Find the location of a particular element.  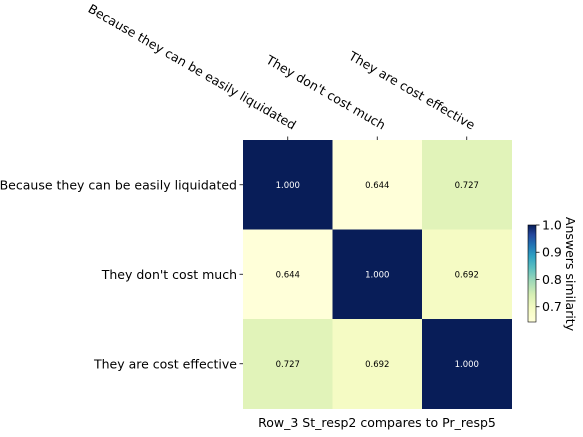

colorbar: 0.7 0.8 0.9 1.0 Answers similarity is located at coordinates (552, 274).